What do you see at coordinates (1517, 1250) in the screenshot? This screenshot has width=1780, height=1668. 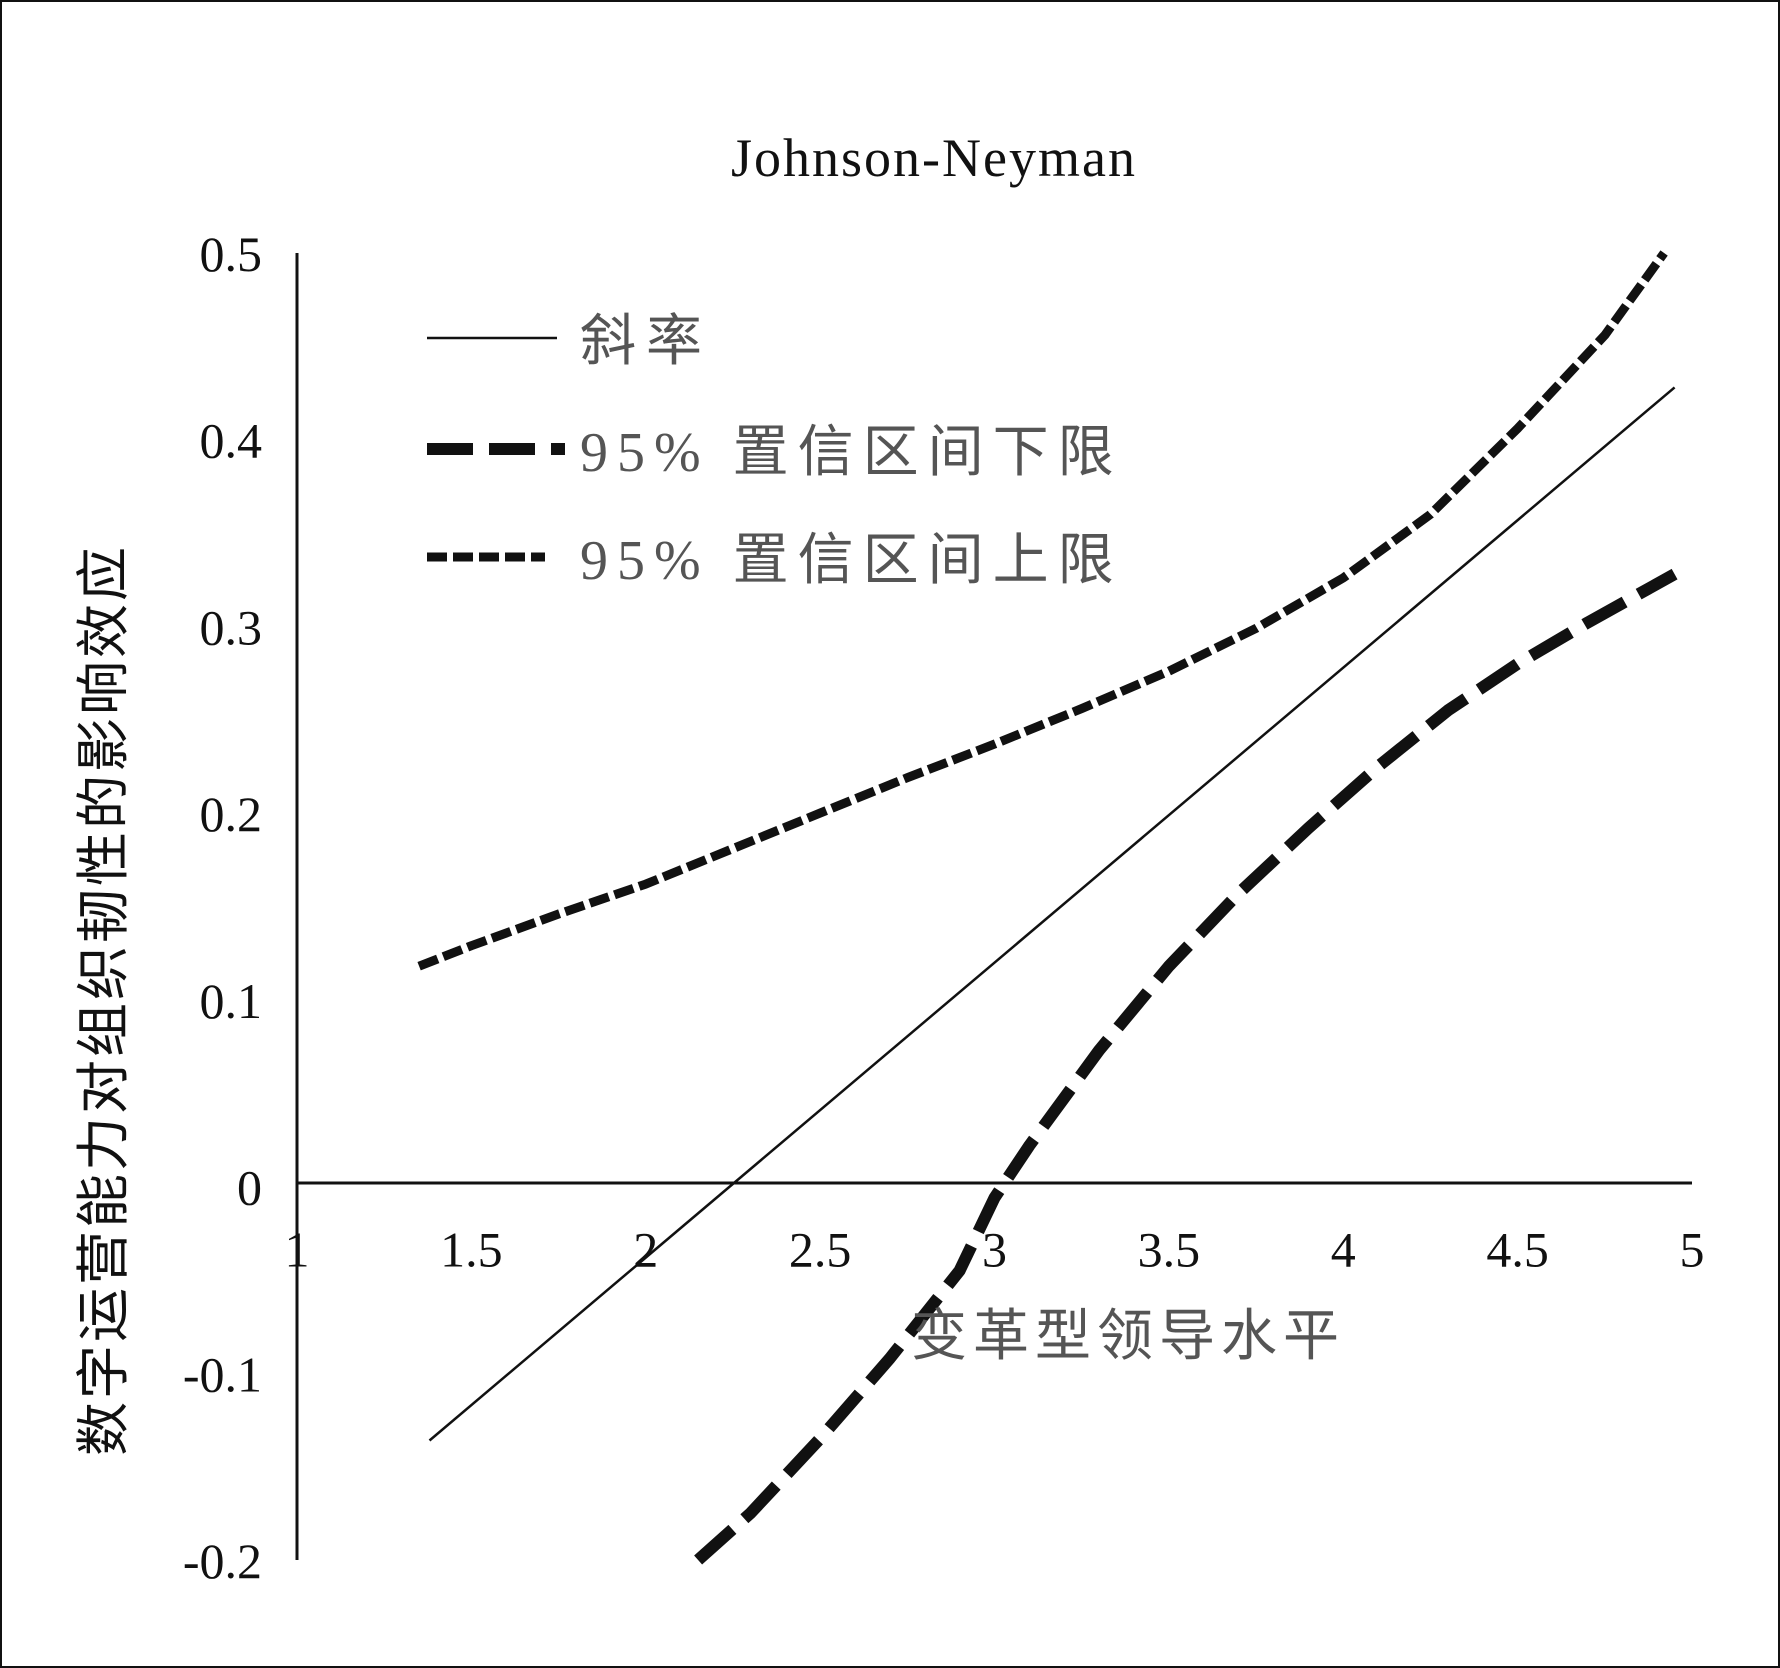 I see `x-tick-label: 4.5` at bounding box center [1517, 1250].